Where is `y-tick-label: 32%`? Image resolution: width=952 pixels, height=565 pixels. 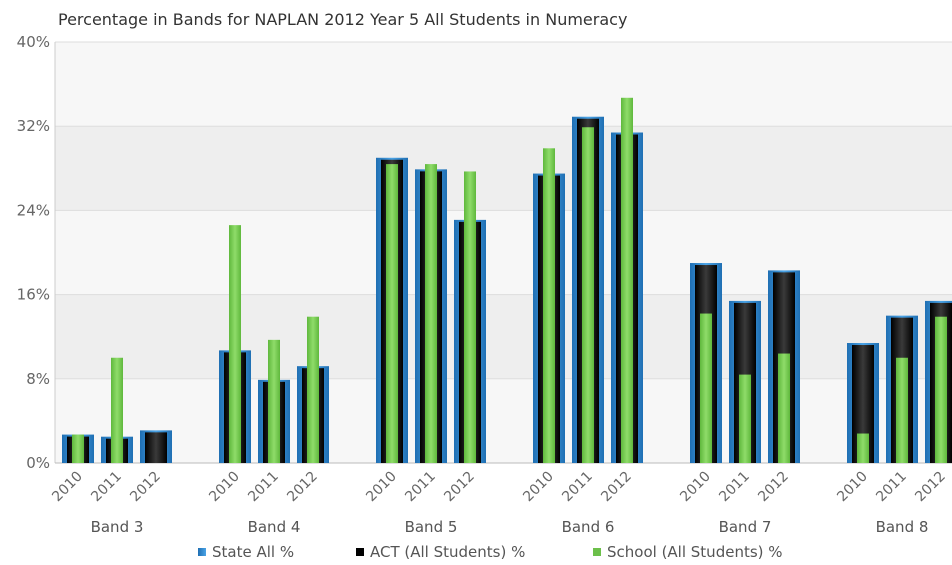
y-tick-label: 32% is located at coordinates (33, 126).